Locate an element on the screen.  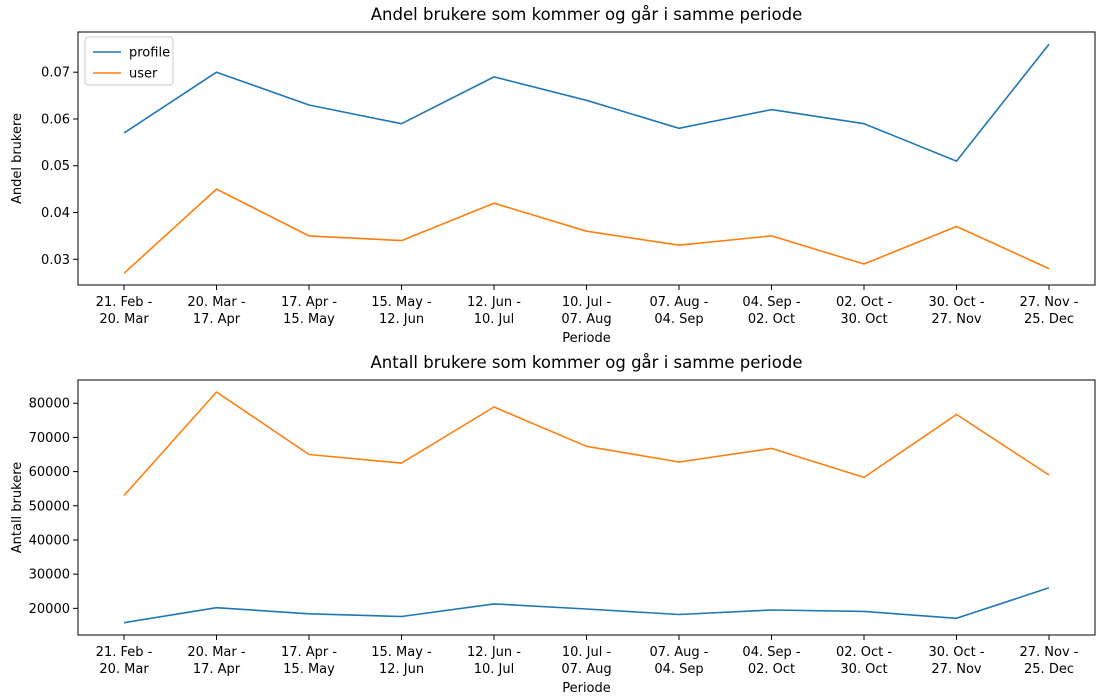
y-tick-label: 0.03 is located at coordinates (55, 260).